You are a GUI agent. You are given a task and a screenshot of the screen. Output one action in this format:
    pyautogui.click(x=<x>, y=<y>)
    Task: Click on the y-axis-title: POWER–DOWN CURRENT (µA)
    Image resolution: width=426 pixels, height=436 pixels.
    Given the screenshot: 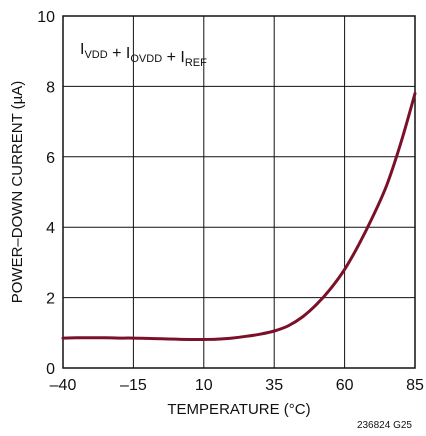 What is the action you would take?
    pyautogui.click(x=17, y=192)
    